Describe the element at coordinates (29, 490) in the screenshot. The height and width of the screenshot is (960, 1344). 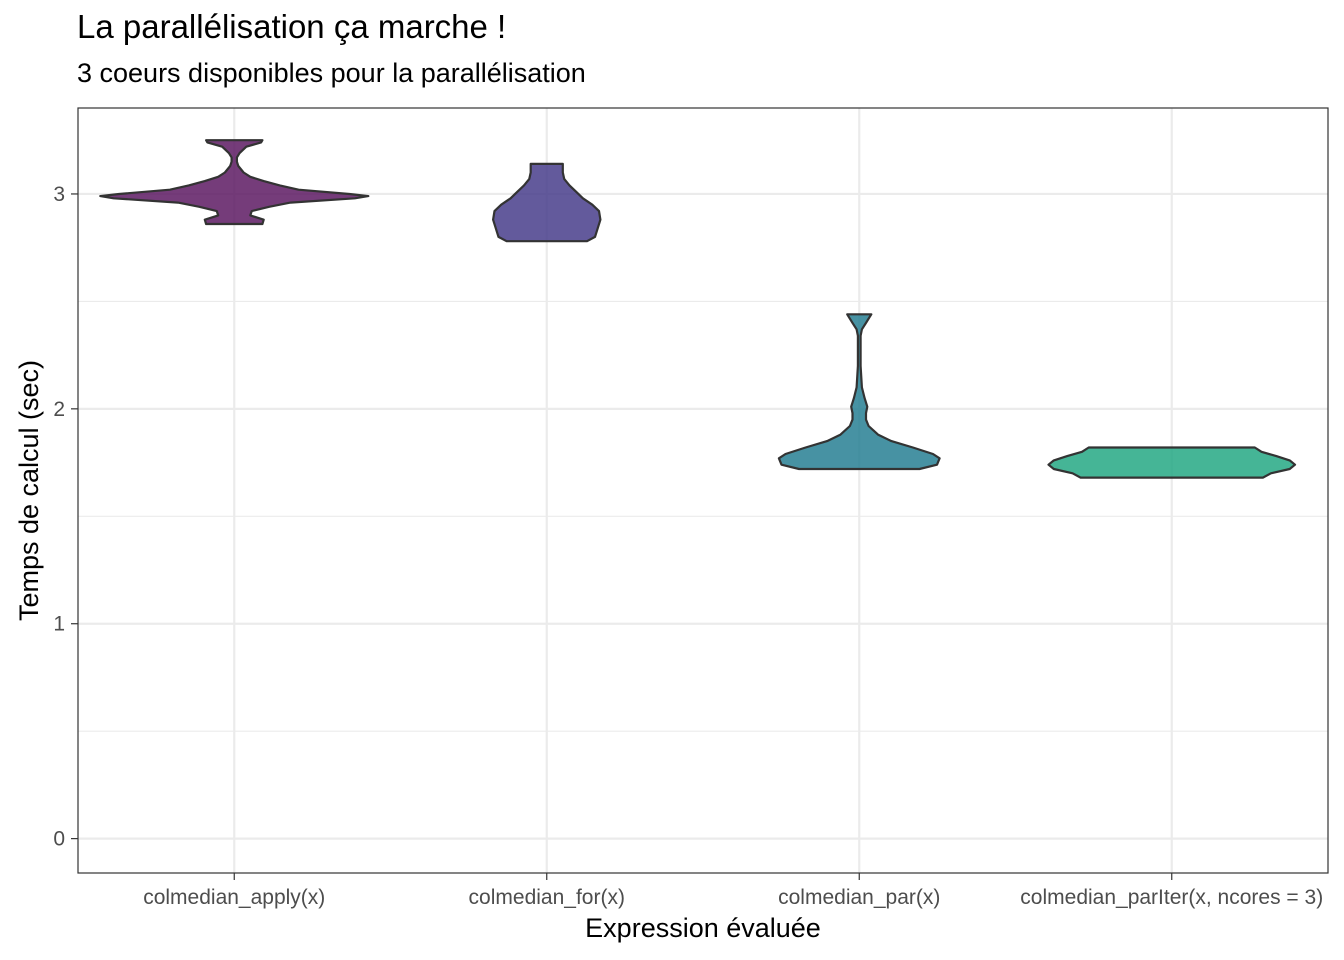
I see `y-axis-title: Temps de calcul (sec)` at that location.